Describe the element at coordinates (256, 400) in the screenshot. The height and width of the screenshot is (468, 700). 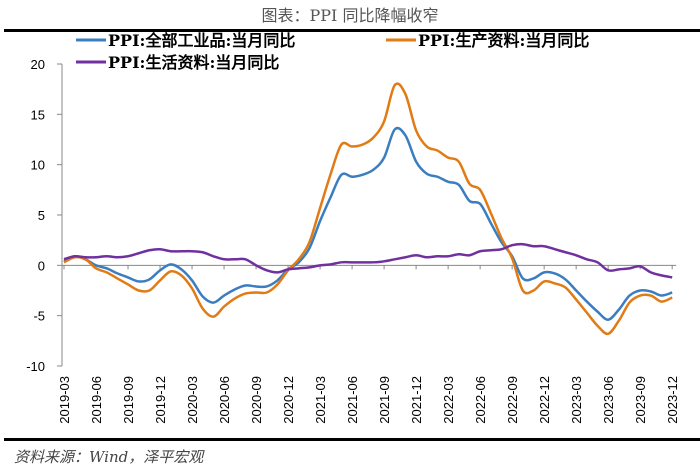
I see `x-tick-label: 2020-09` at that location.